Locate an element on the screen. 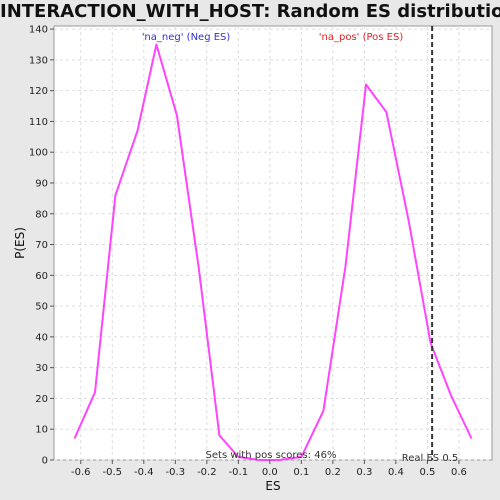  x-tick-label: -0.3 is located at coordinates (176, 472).